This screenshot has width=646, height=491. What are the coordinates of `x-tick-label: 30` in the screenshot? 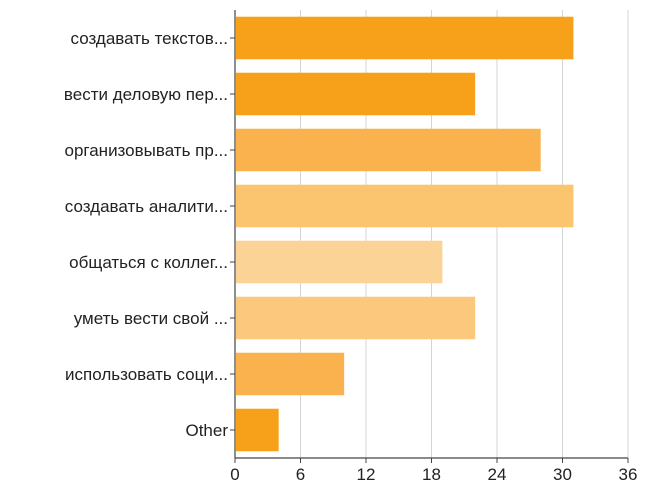 It's located at (562, 474).